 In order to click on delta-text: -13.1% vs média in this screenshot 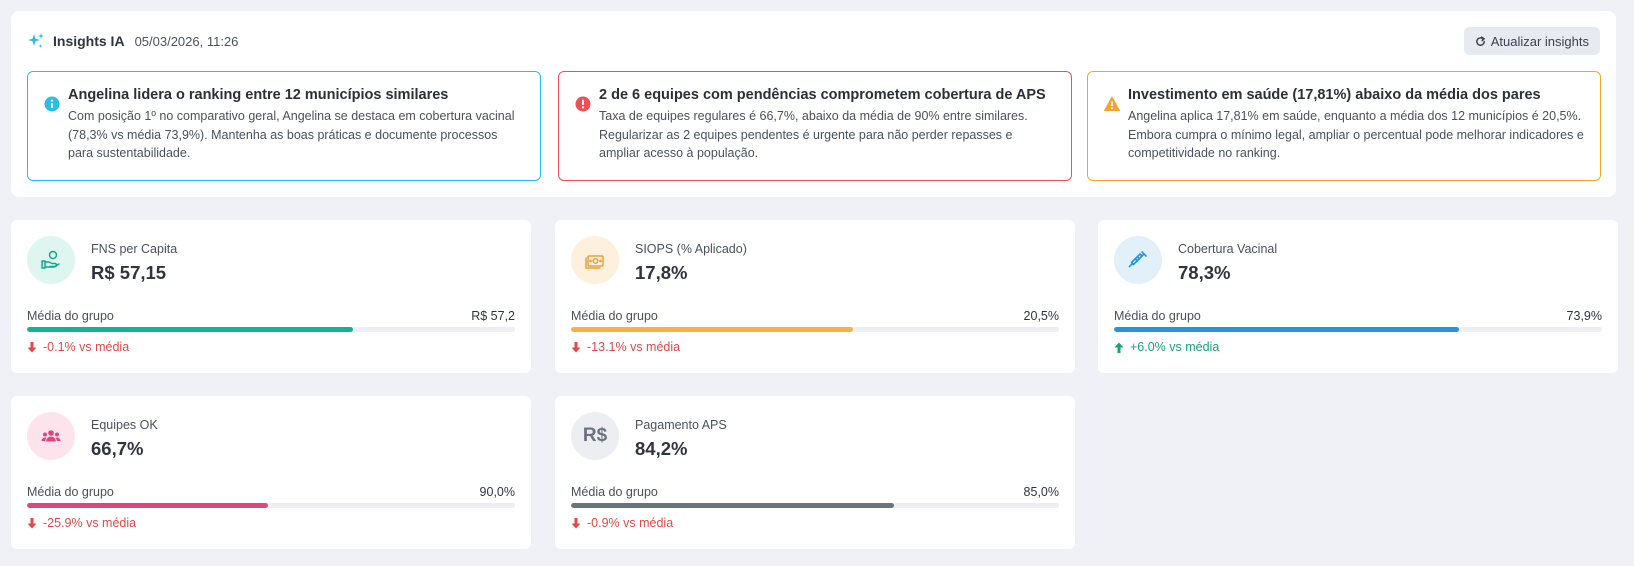, I will do `click(634, 347)`.